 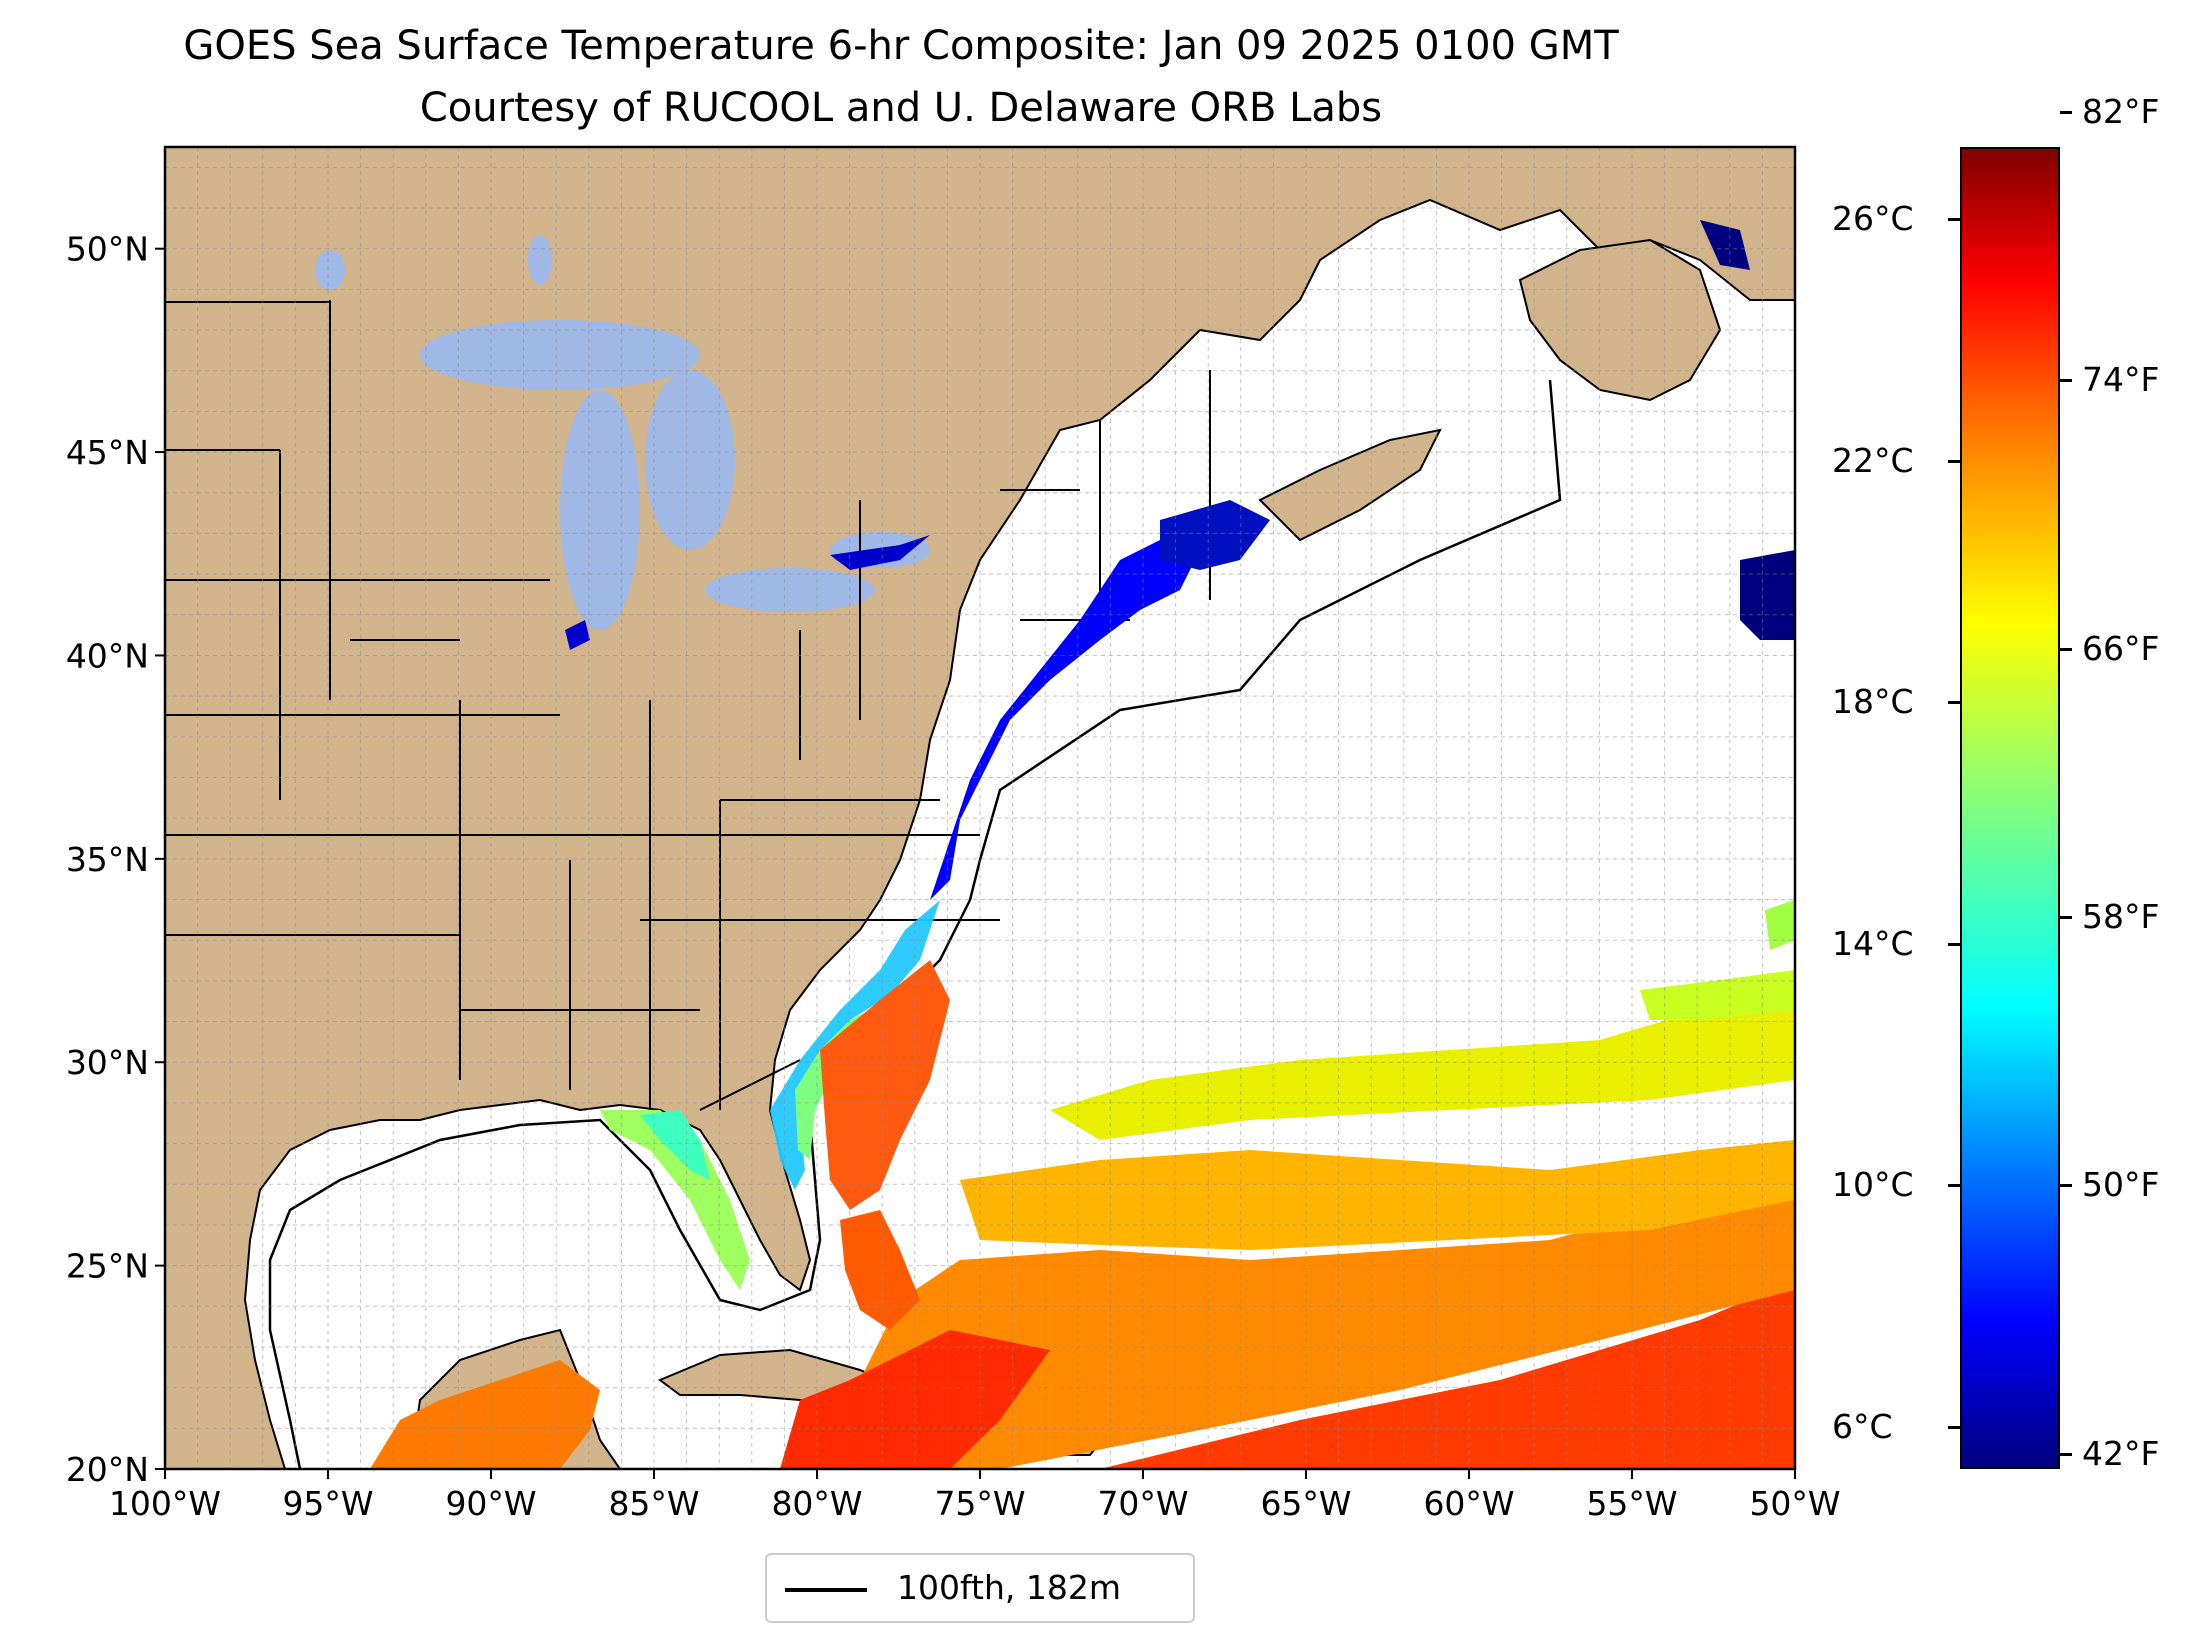 What do you see at coordinates (490, 1503) in the screenshot?
I see `lon-tick-label: 90°W` at bounding box center [490, 1503].